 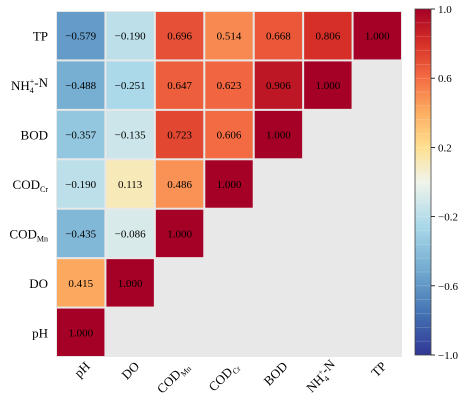 I want to click on row-label-text: DO, so click(x=38, y=283).